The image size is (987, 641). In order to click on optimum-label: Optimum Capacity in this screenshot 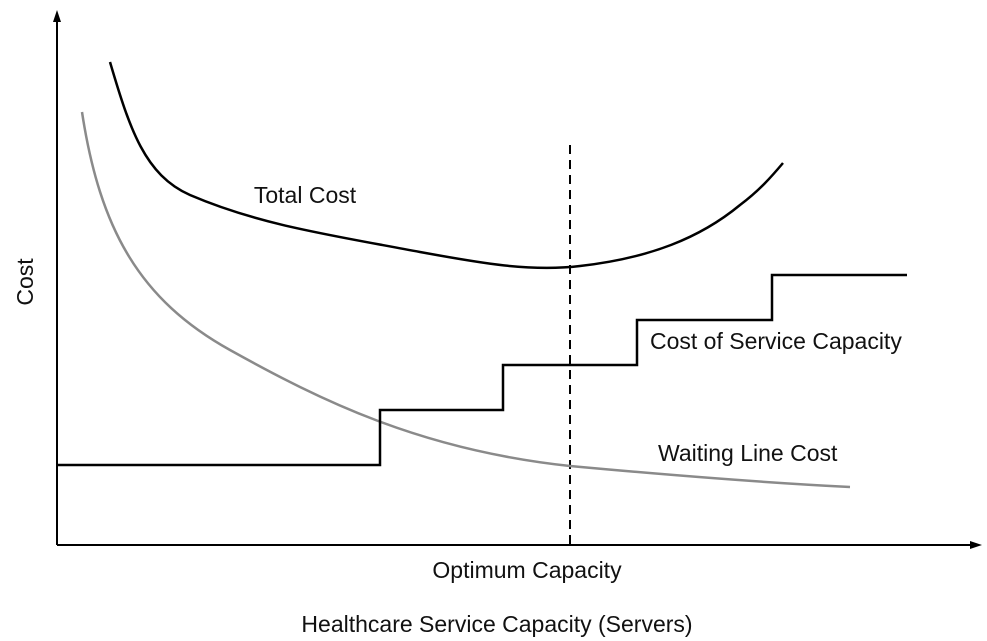, I will do `click(527, 570)`.